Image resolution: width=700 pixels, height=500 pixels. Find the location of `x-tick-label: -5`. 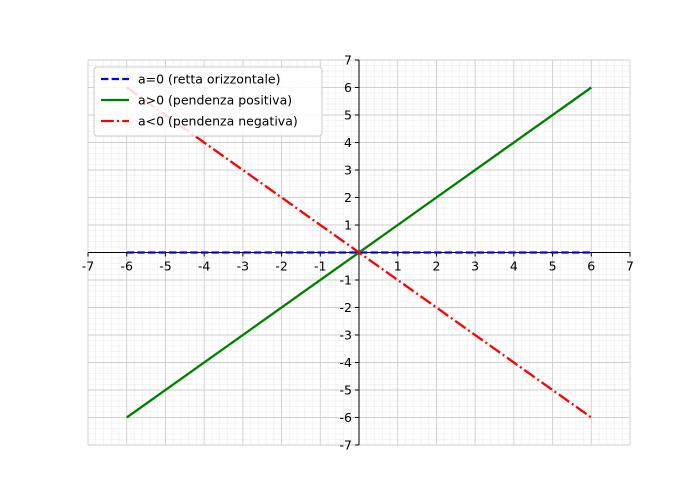

x-tick-label: -5 is located at coordinates (165, 266).